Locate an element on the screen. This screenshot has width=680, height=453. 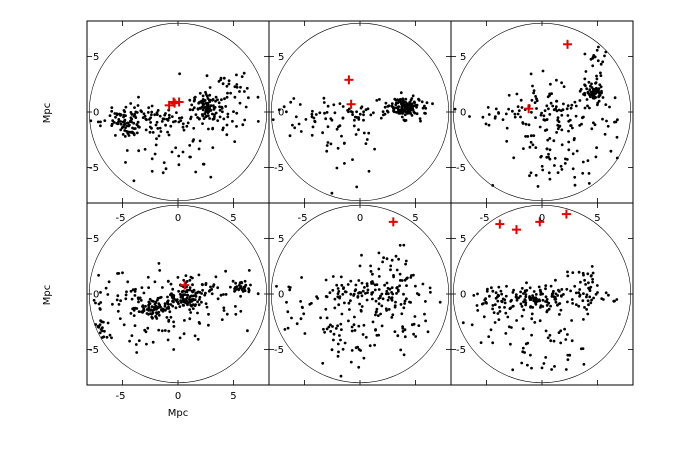
axis-ticks is located at coordinates (360, 294).